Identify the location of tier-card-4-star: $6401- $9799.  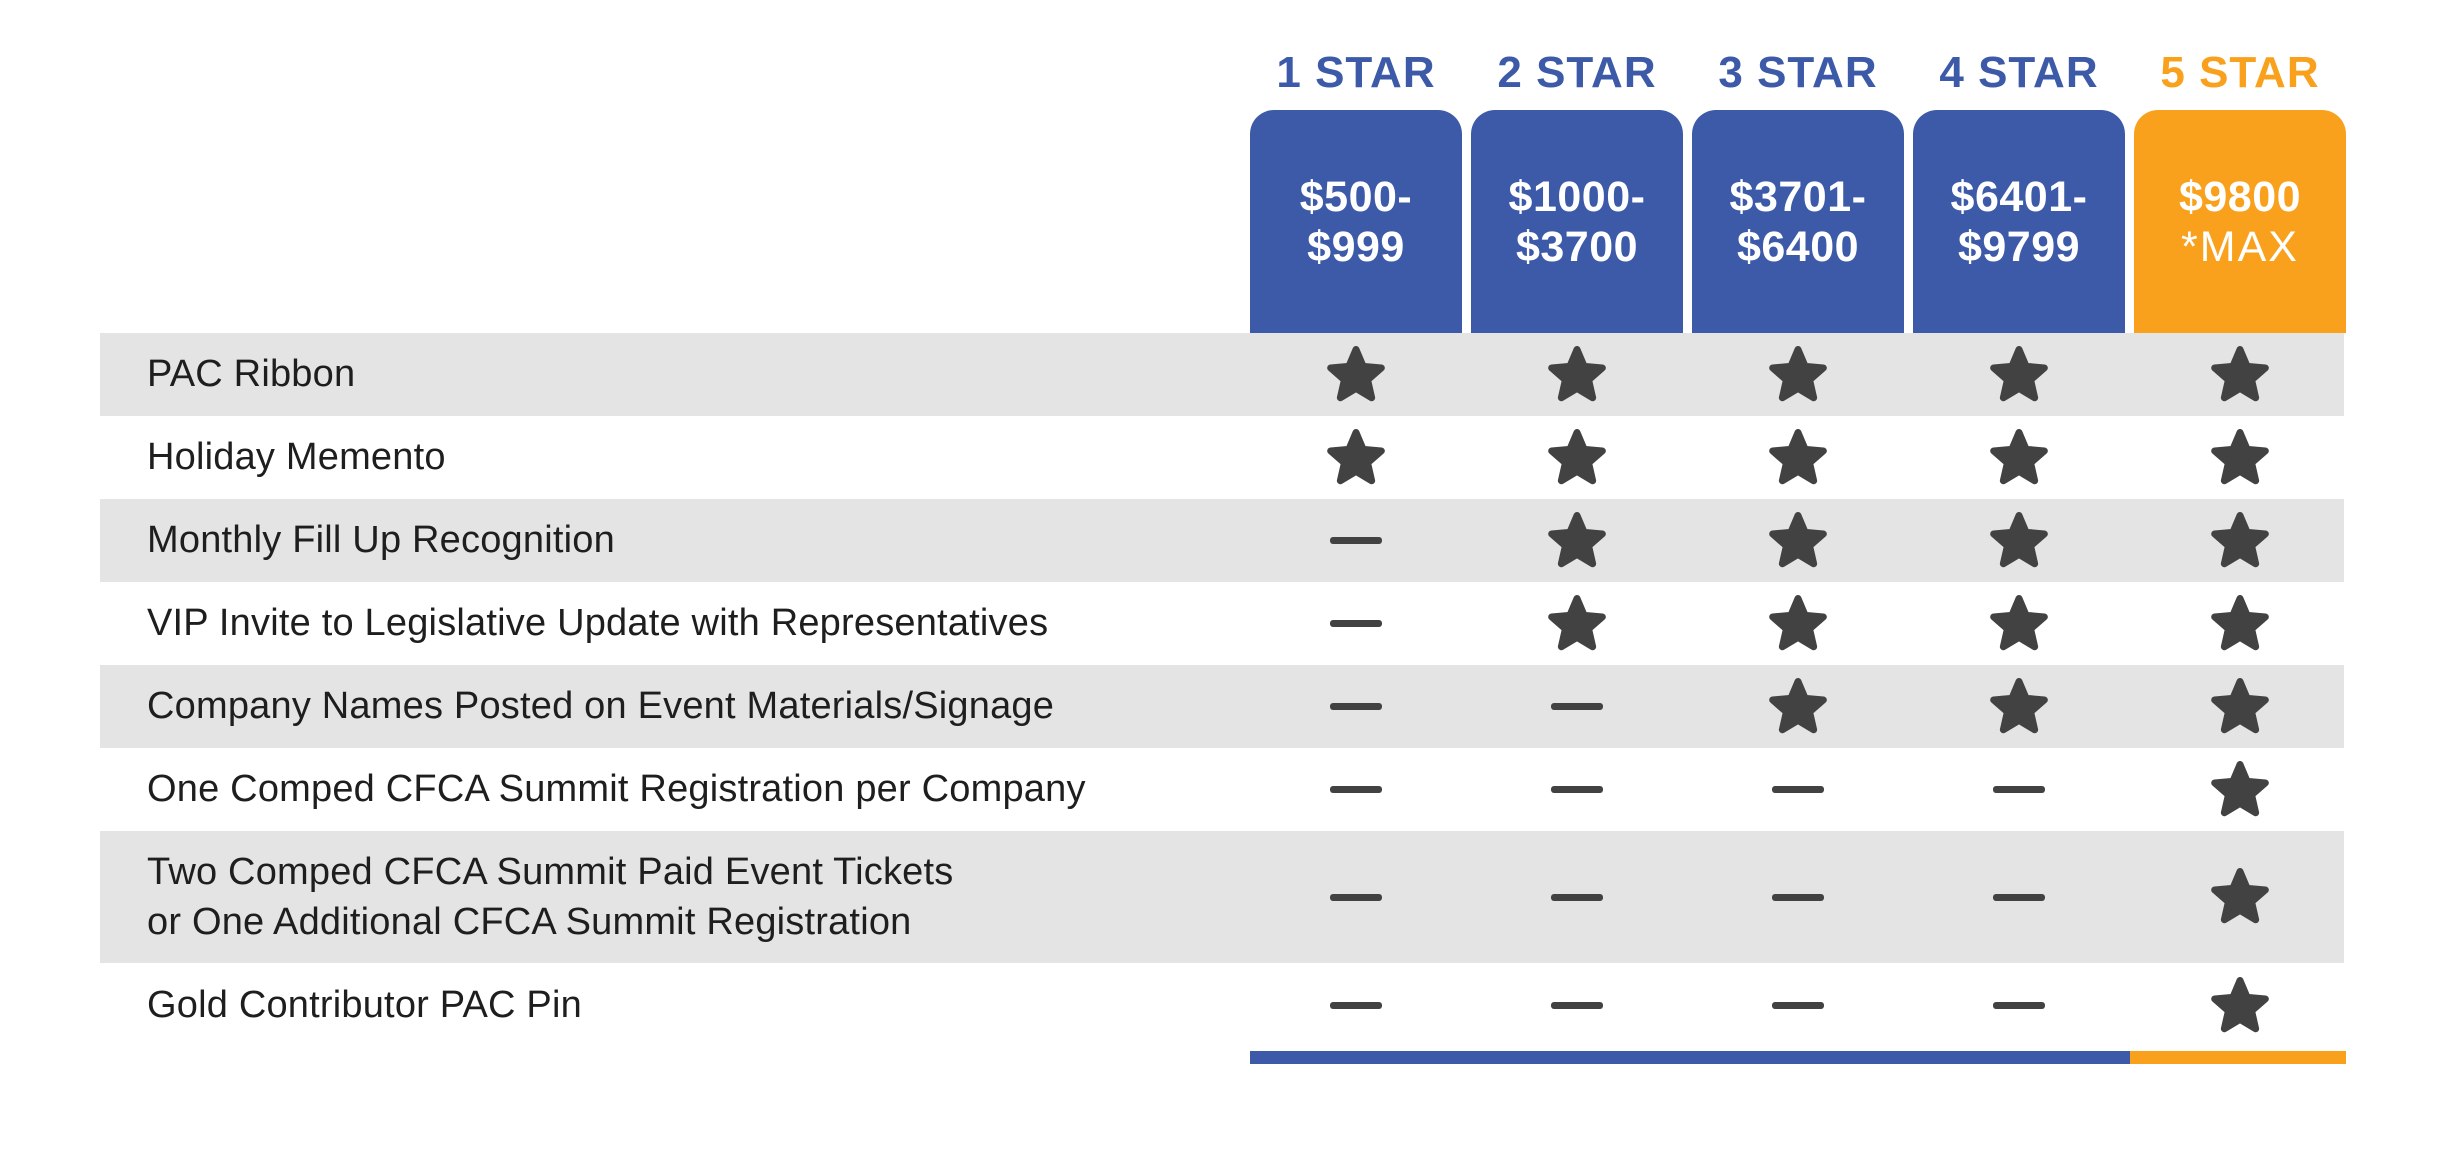
(2019, 221).